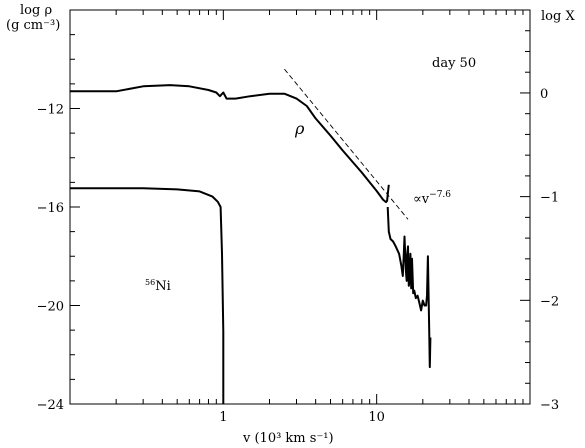 The image size is (585, 448). What do you see at coordinates (544, 94) in the screenshot?
I see `y-right-tick-label: 0` at bounding box center [544, 94].